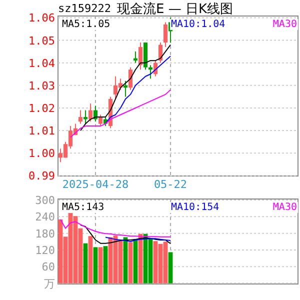 The width and height of the screenshot is (300, 300). Describe the element at coordinates (41, 153) in the screenshot. I see `y-tick-label: 1.00` at that location.